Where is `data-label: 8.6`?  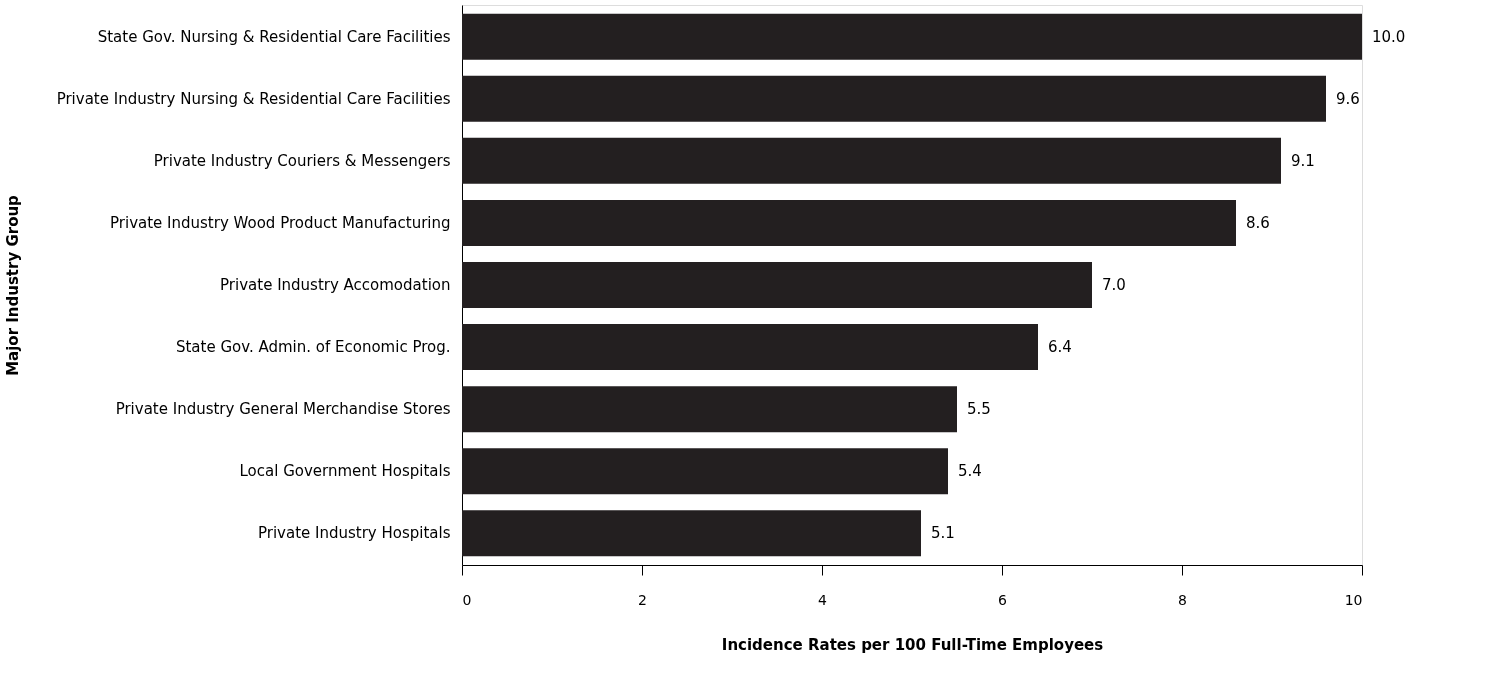
data-label: 8.6 is located at coordinates (1258, 222).